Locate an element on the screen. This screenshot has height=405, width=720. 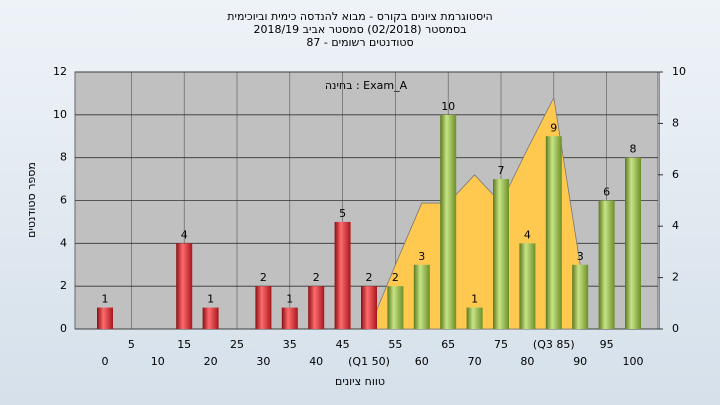
x-tick-label: 60 is located at coordinates (422, 361).